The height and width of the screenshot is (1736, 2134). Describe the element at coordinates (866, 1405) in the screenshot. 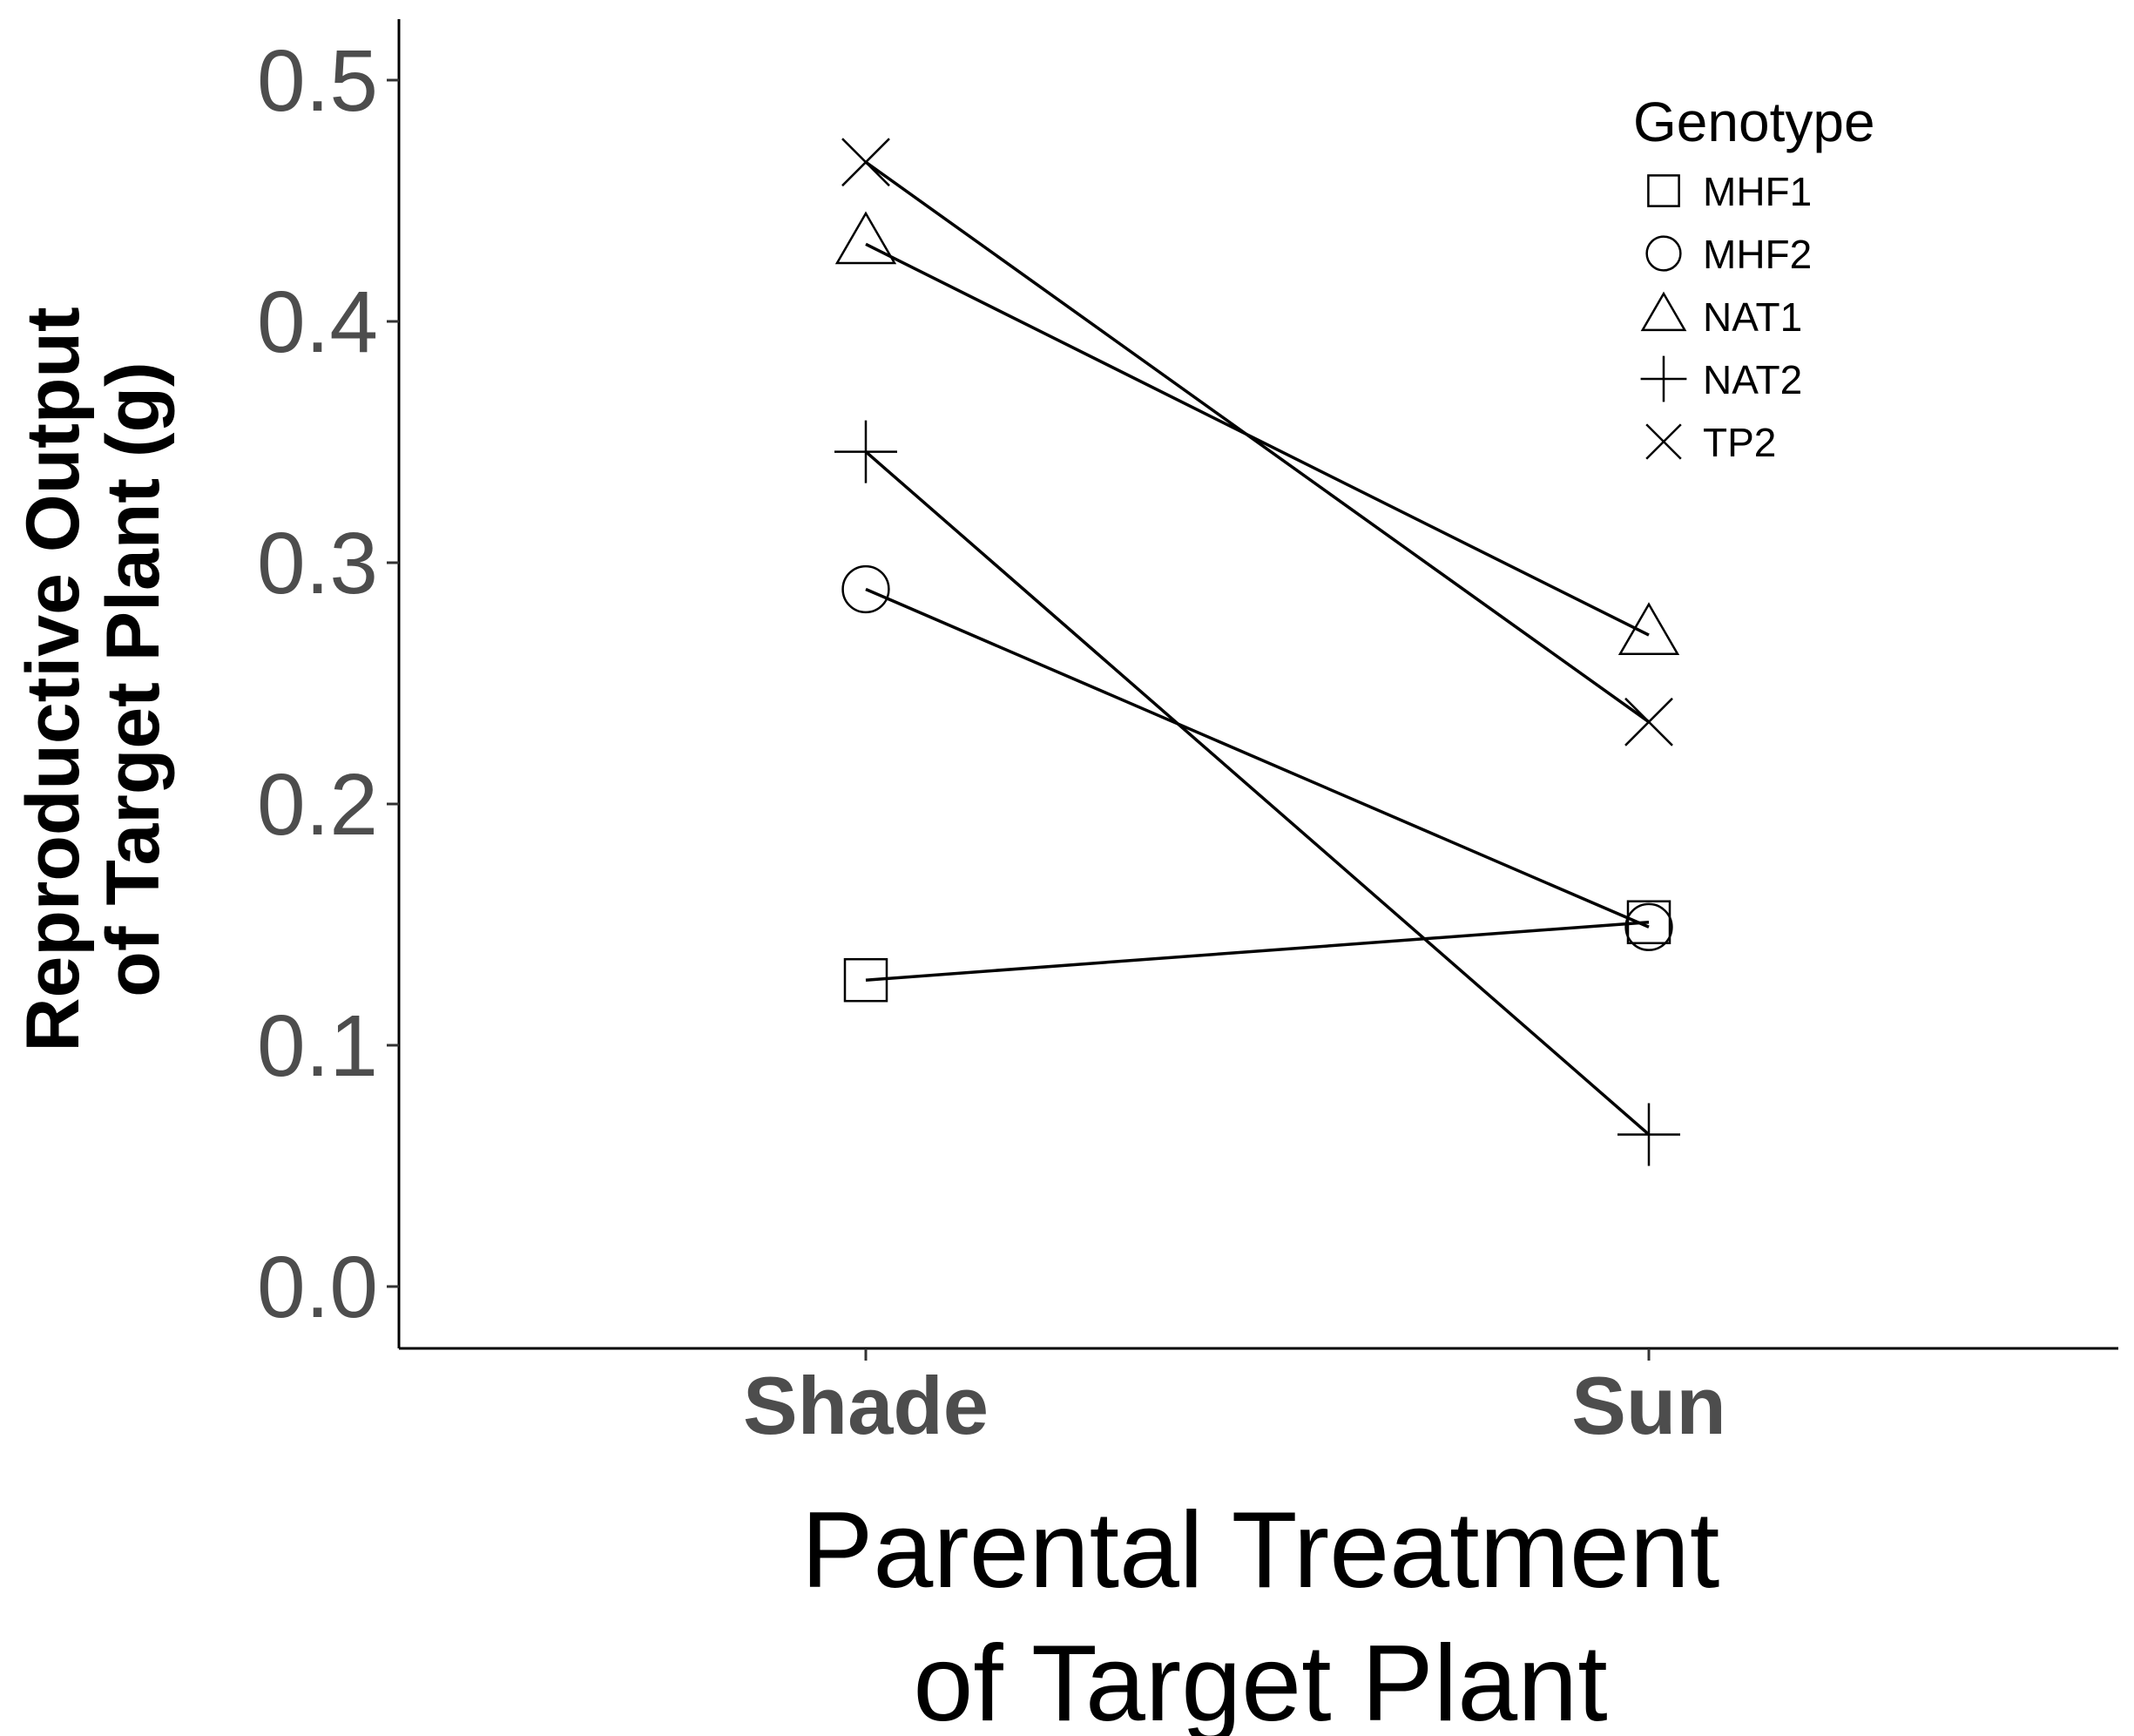

I see `x-tick-label: Shade` at that location.